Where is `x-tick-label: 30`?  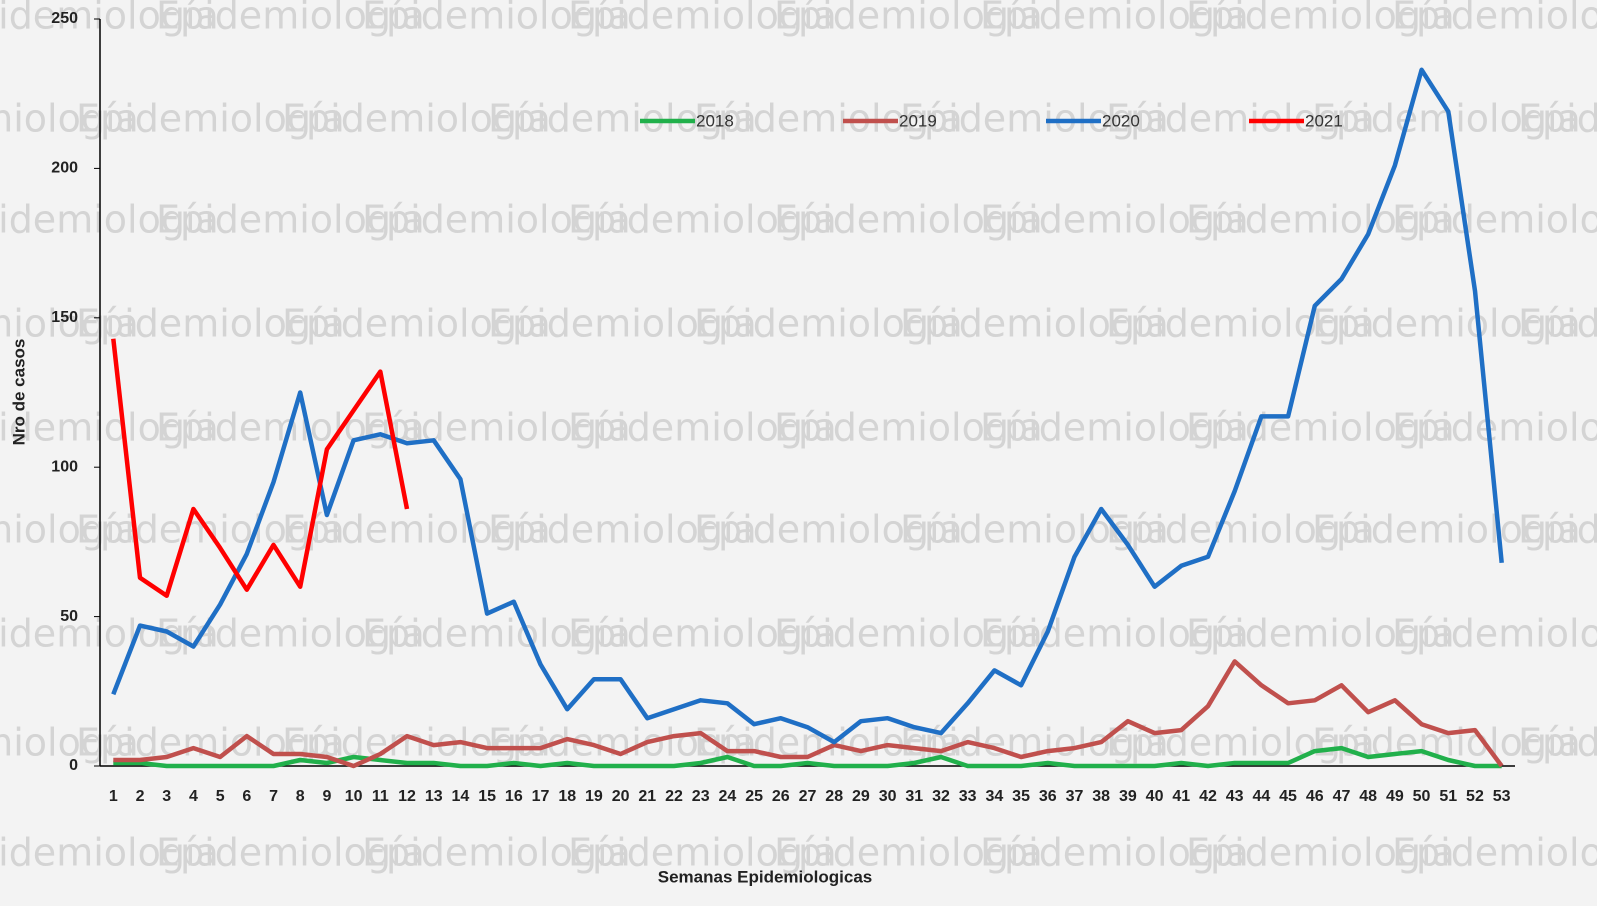
x-tick-label: 30 is located at coordinates (888, 796).